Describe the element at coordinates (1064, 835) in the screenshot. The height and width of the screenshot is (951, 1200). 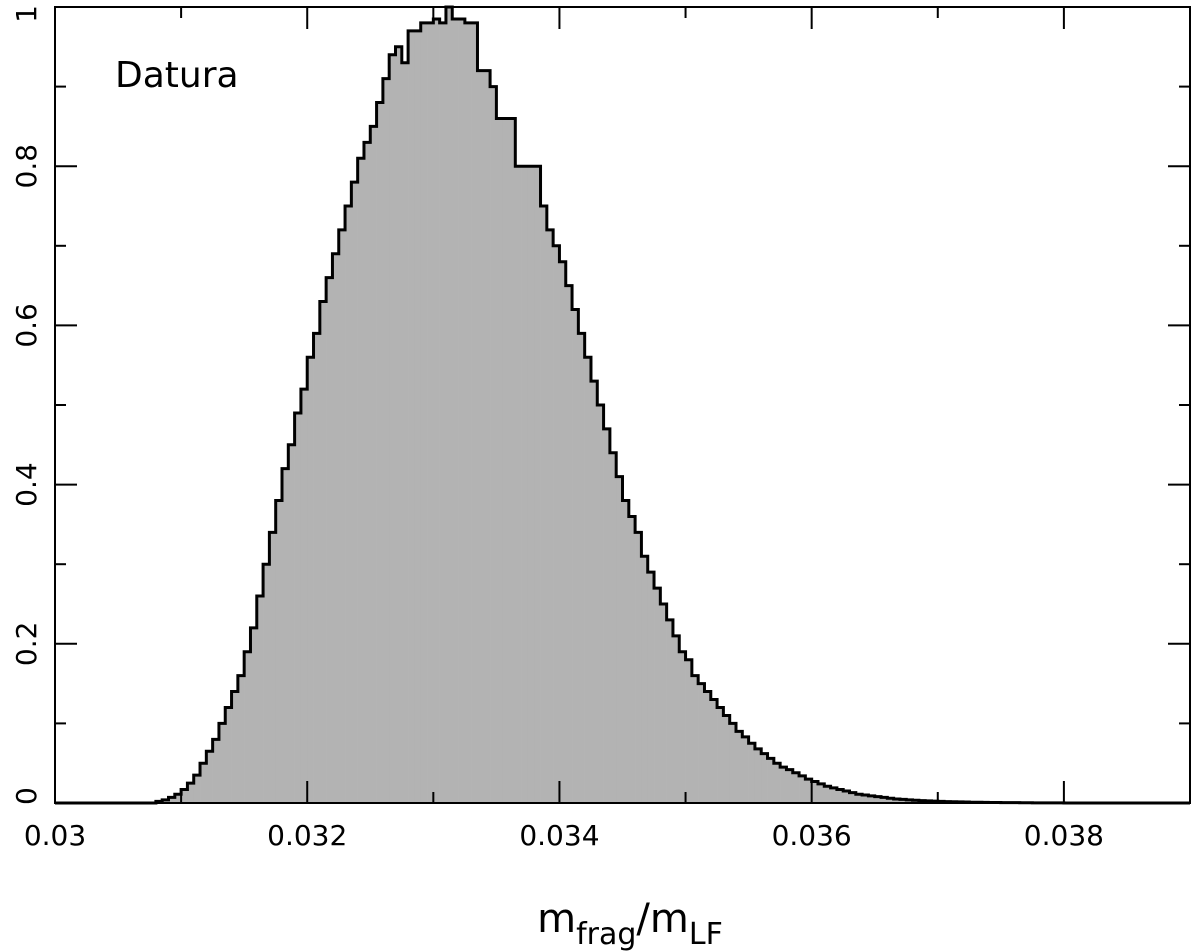
I see `x-tick-label: 0.038` at that location.